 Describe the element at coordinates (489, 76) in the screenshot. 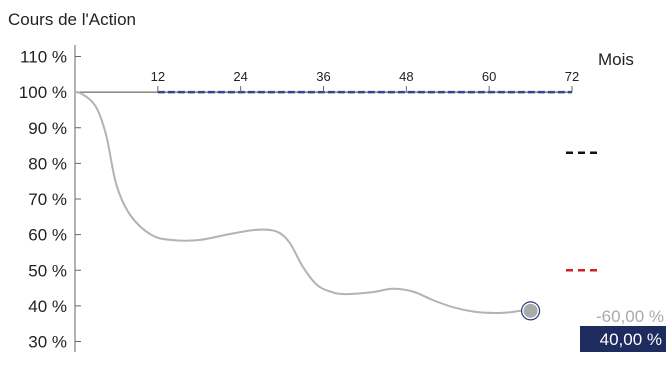

I see `x-tick-label: 60` at that location.